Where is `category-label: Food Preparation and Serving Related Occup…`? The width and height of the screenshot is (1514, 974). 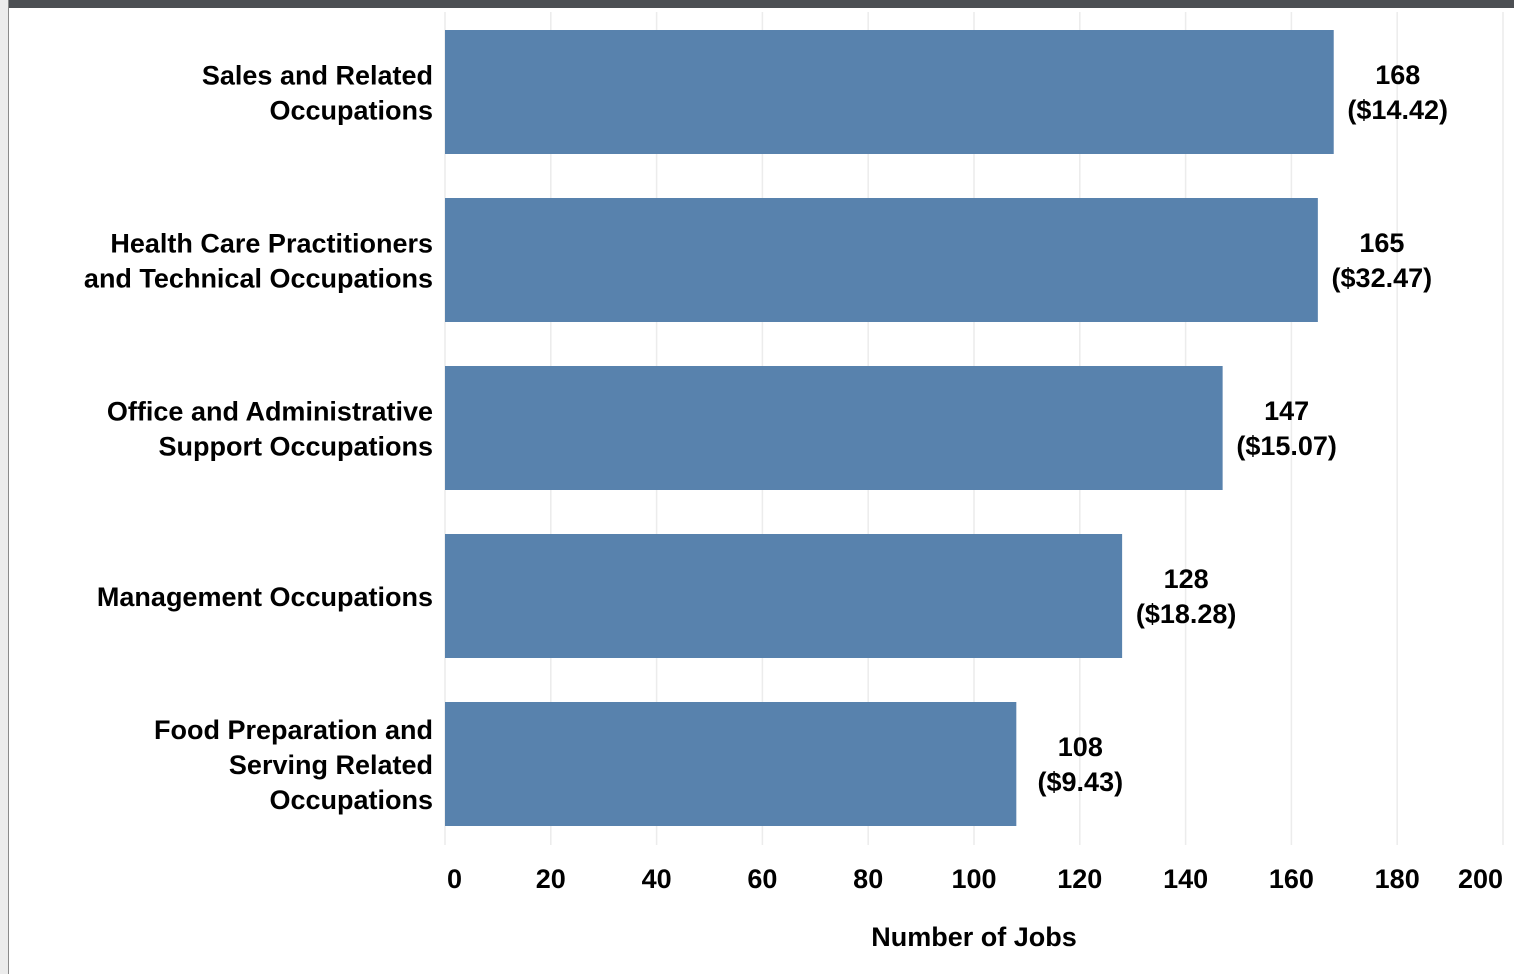 category-label: Food Preparation and Serving Related Occup… is located at coordinates (293, 765).